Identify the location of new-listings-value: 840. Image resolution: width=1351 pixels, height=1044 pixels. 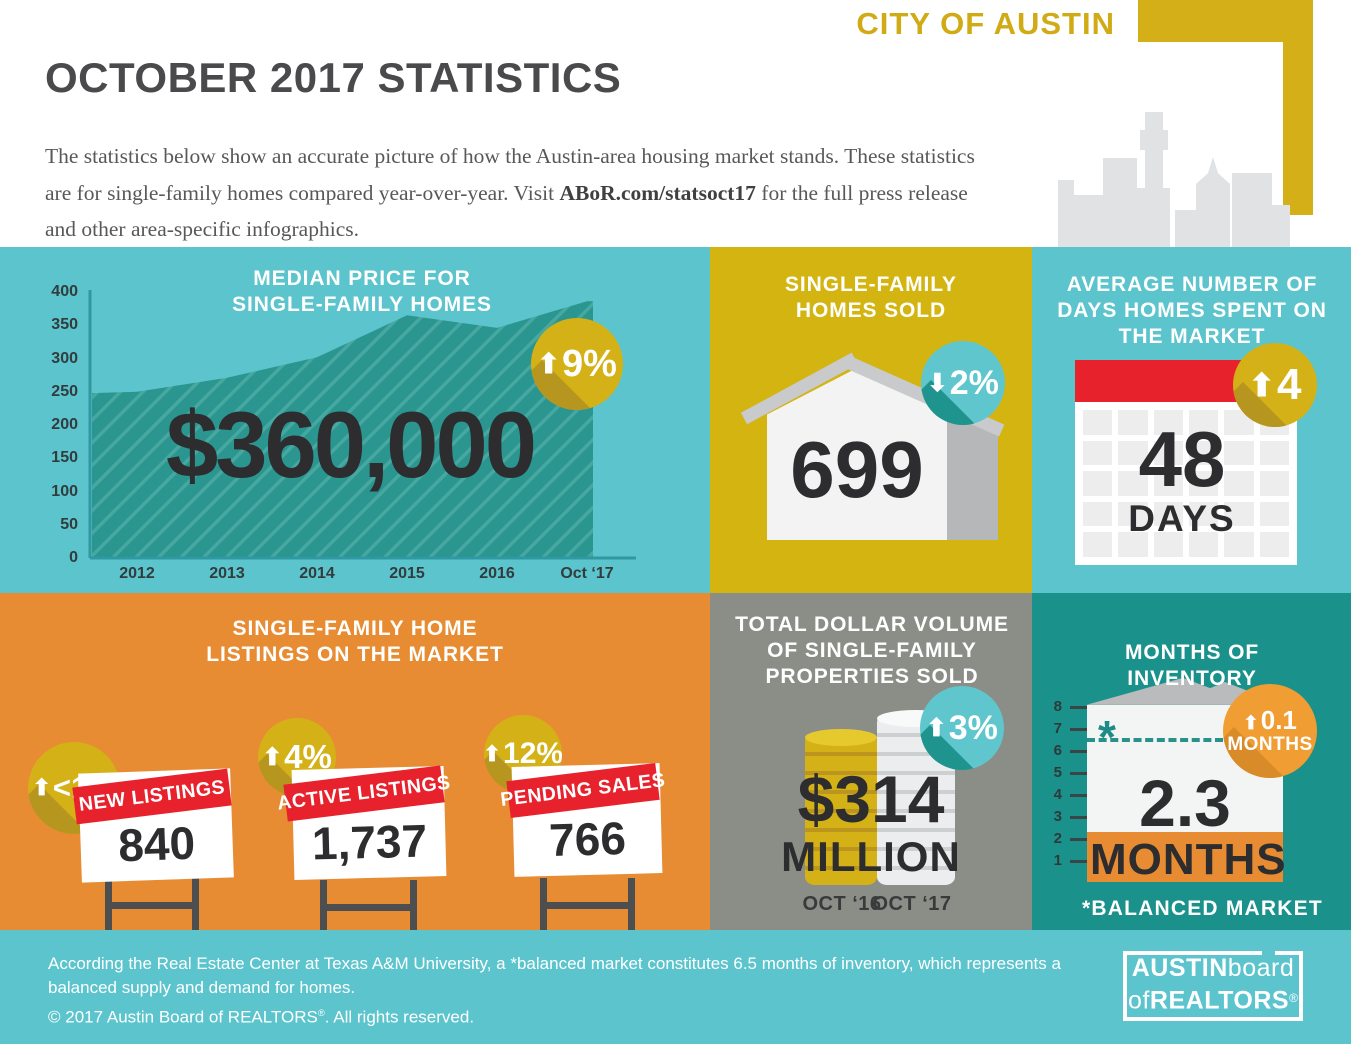
(156, 844).